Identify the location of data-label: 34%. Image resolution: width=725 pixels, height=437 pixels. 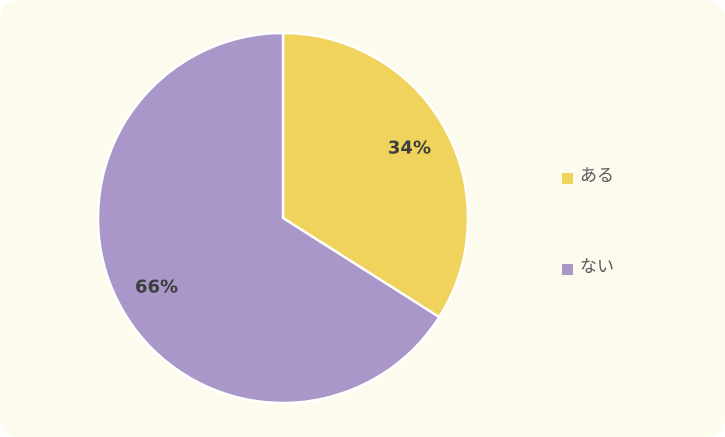
(409, 147).